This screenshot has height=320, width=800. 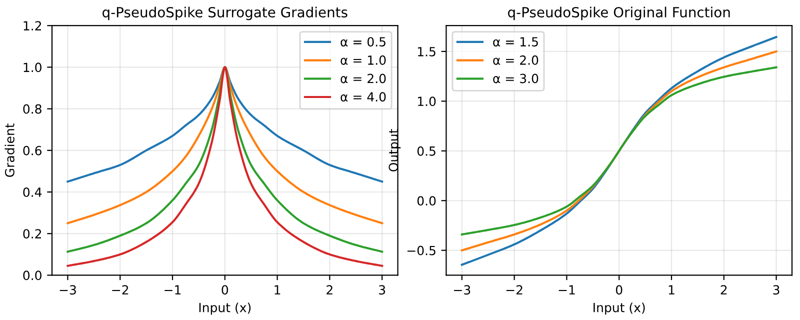 What do you see at coordinates (427, 51) in the screenshot?
I see `y-tick-label: 1.5` at bounding box center [427, 51].